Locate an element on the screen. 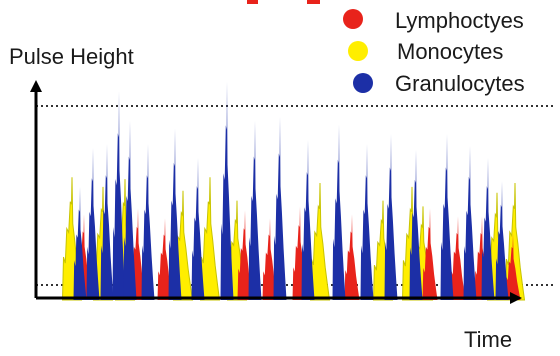 The height and width of the screenshot is (356, 560). legend-marker-monocytes is located at coordinates (358, 51).